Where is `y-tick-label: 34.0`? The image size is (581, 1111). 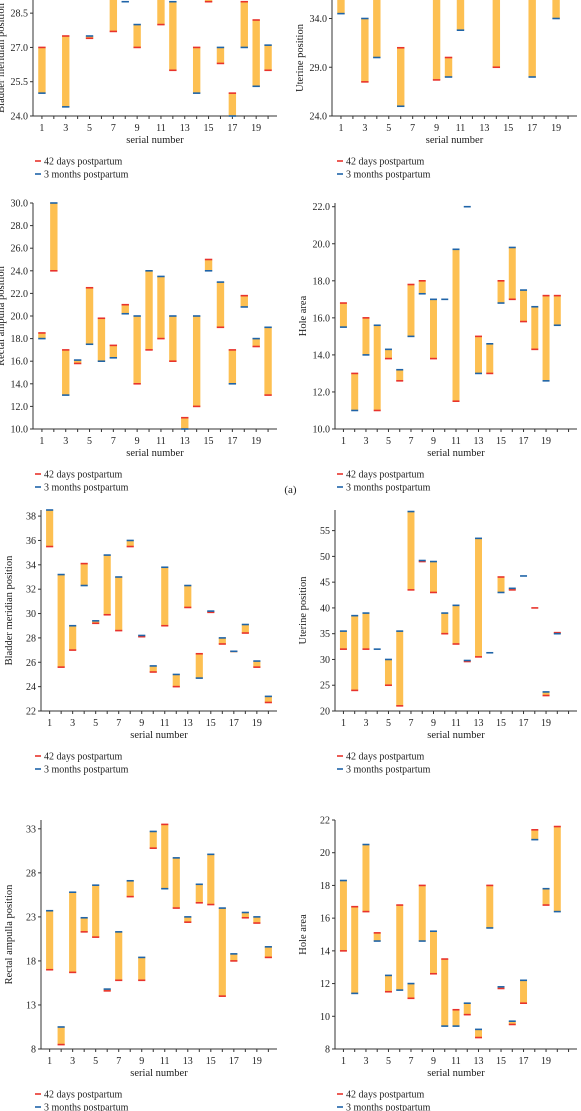
y-tick-label: 34.0 is located at coordinates (319, 19).